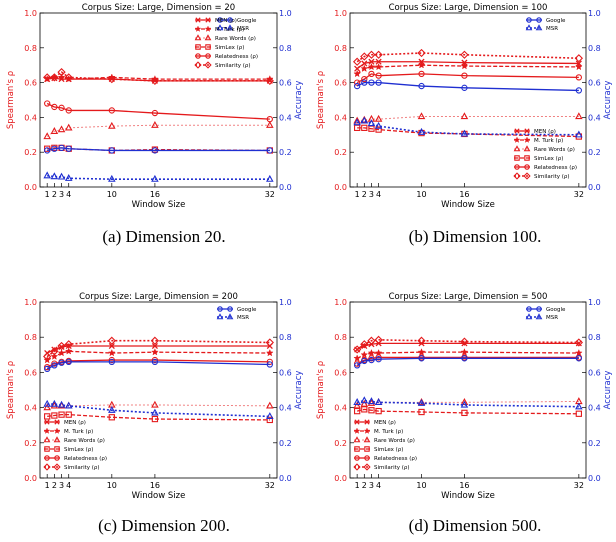 The image size is (616, 542). I want to click on y2-tick-label: 0.6, so click(285, 83).